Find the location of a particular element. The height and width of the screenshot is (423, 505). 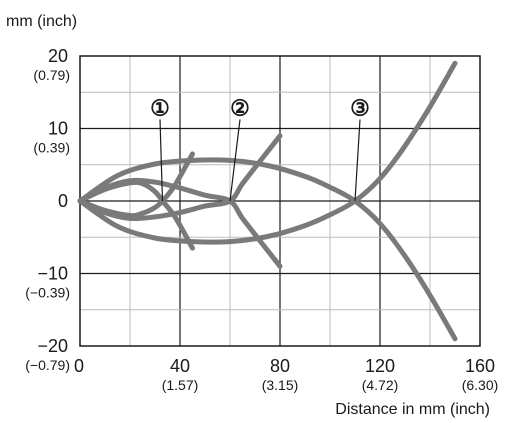

marker-label-3: ③ is located at coordinates (360, 107).